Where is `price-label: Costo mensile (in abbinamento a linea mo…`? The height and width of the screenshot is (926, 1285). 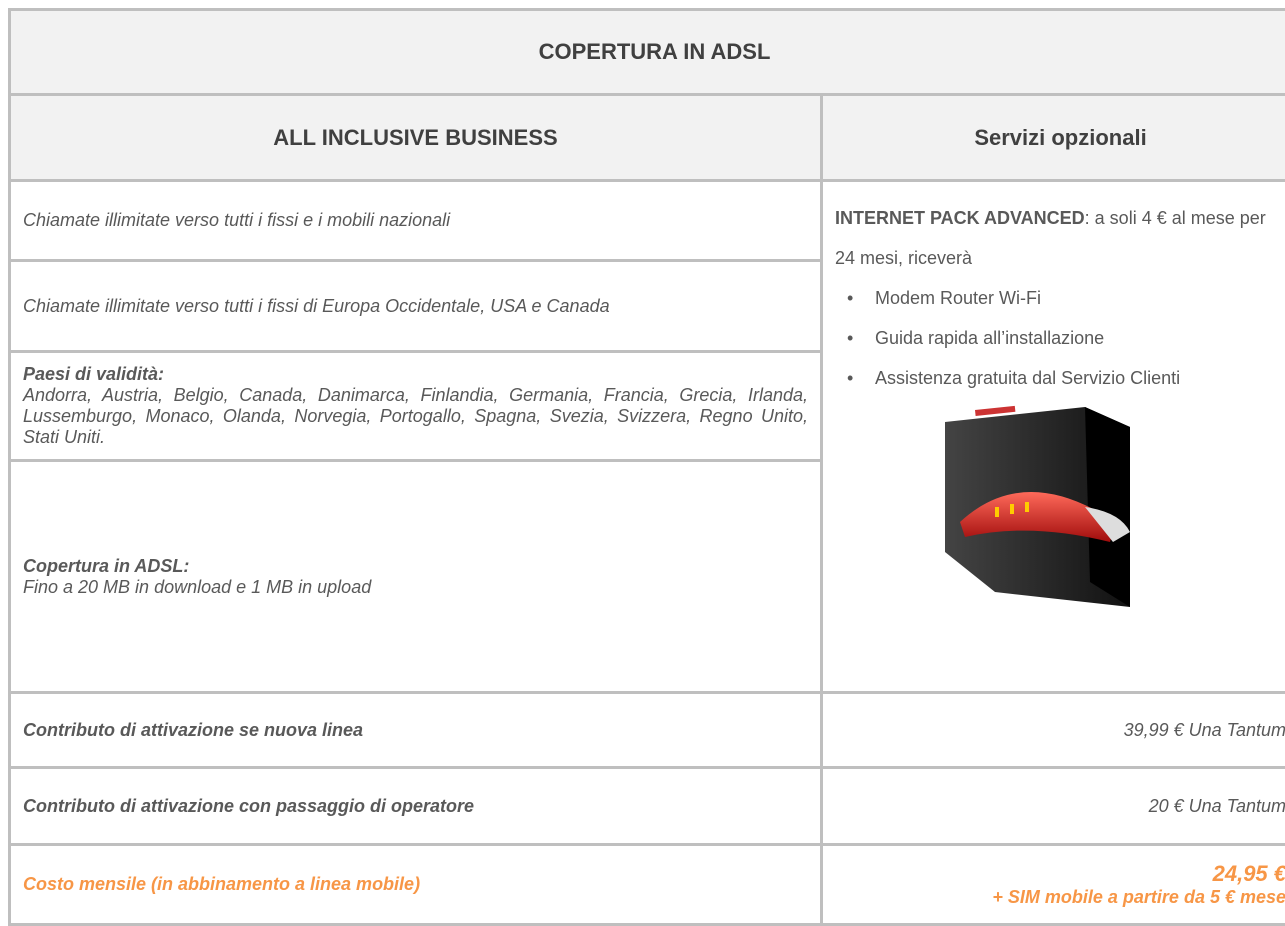 price-label: Costo mensile (in abbinamento a linea mo… is located at coordinates (416, 885).